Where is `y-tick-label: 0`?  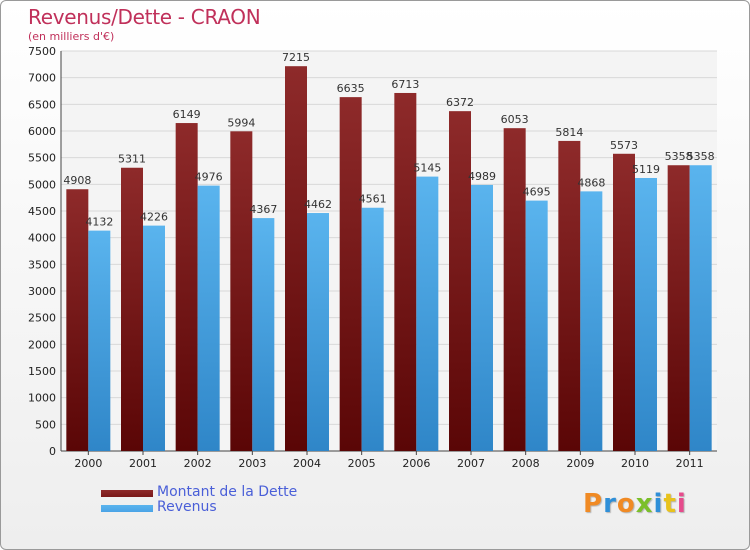 y-tick-label: 0 is located at coordinates (52, 451).